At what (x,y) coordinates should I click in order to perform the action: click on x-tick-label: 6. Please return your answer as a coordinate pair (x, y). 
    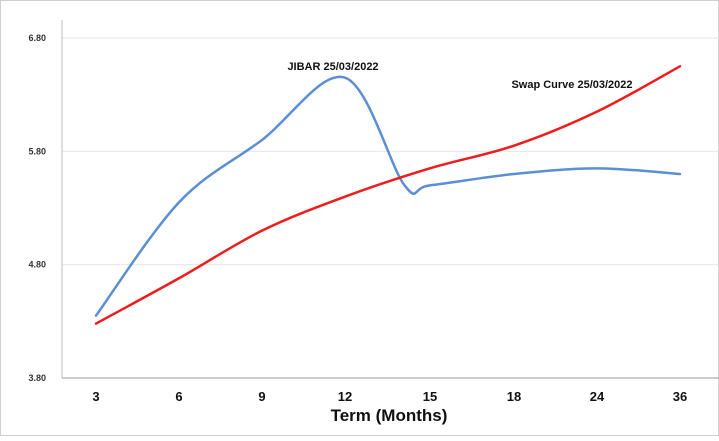
    Looking at the image, I should click on (178, 396).